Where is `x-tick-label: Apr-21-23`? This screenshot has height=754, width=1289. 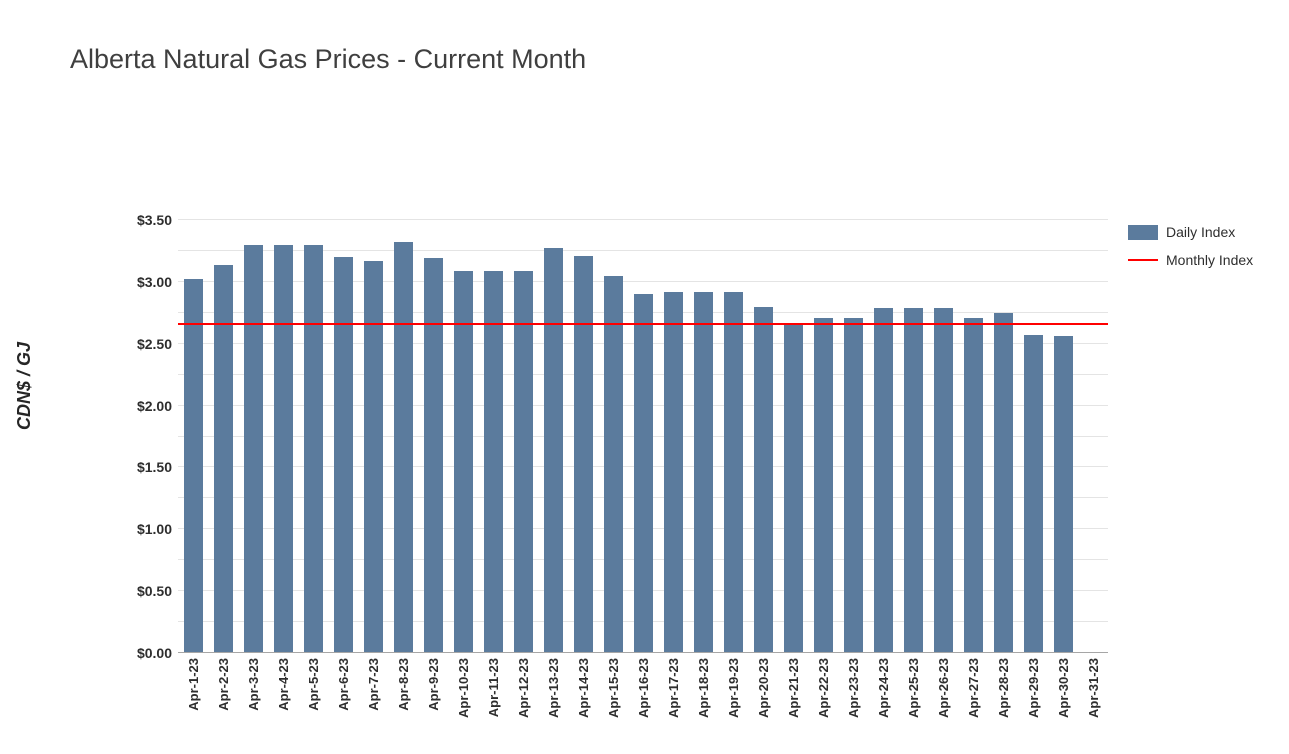 x-tick-label: Apr-21-23 is located at coordinates (793, 688).